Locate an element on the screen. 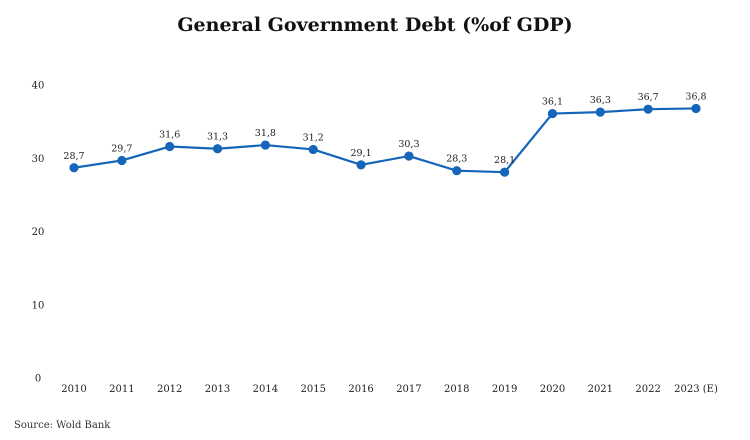 This screenshot has height=440, width=750. data-label: 31,6 is located at coordinates (169, 135).